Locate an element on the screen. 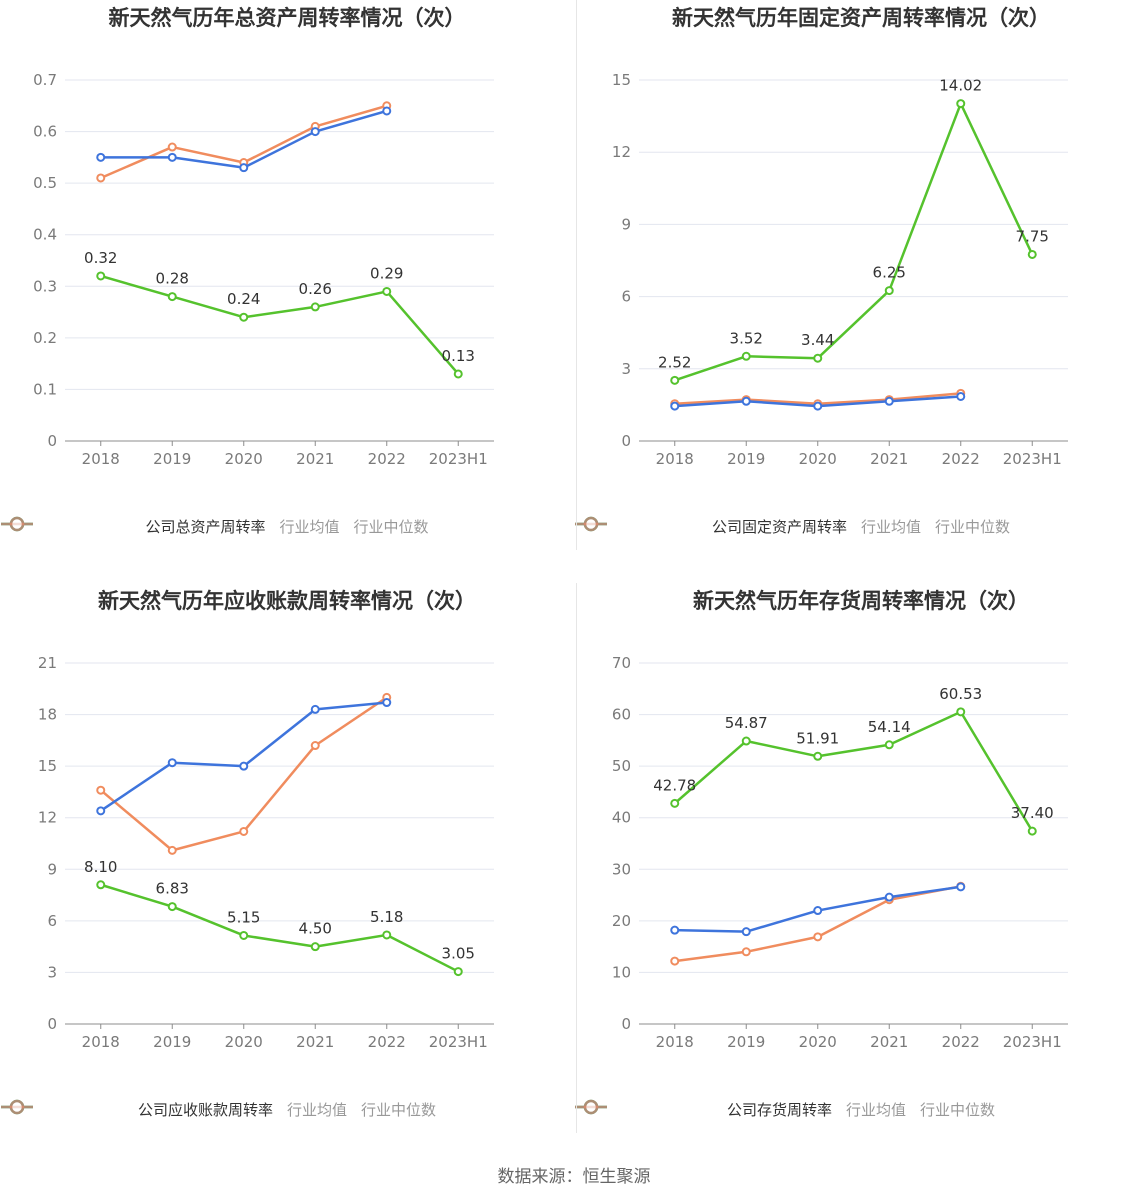 The image size is (1148, 1202). x-tick-label: 2023H1 is located at coordinates (1032, 1042).